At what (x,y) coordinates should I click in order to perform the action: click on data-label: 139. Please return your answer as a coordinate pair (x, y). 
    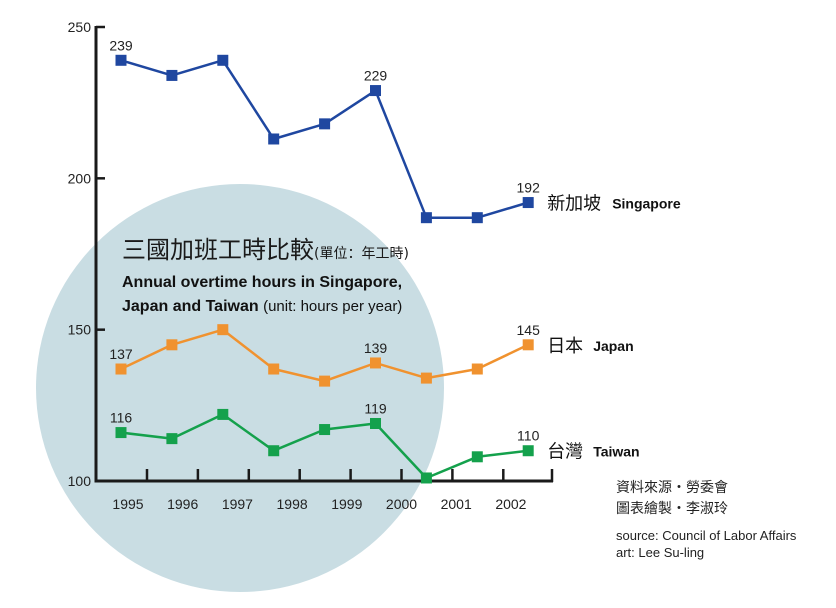
    Looking at the image, I should click on (376, 348).